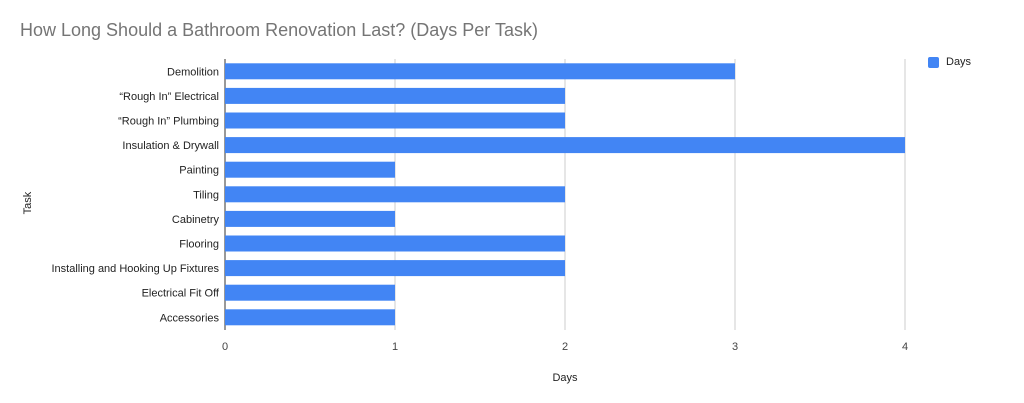 This screenshot has height=403, width=1024. Describe the element at coordinates (225, 347) in the screenshot. I see `x-tick-label: 0` at that location.